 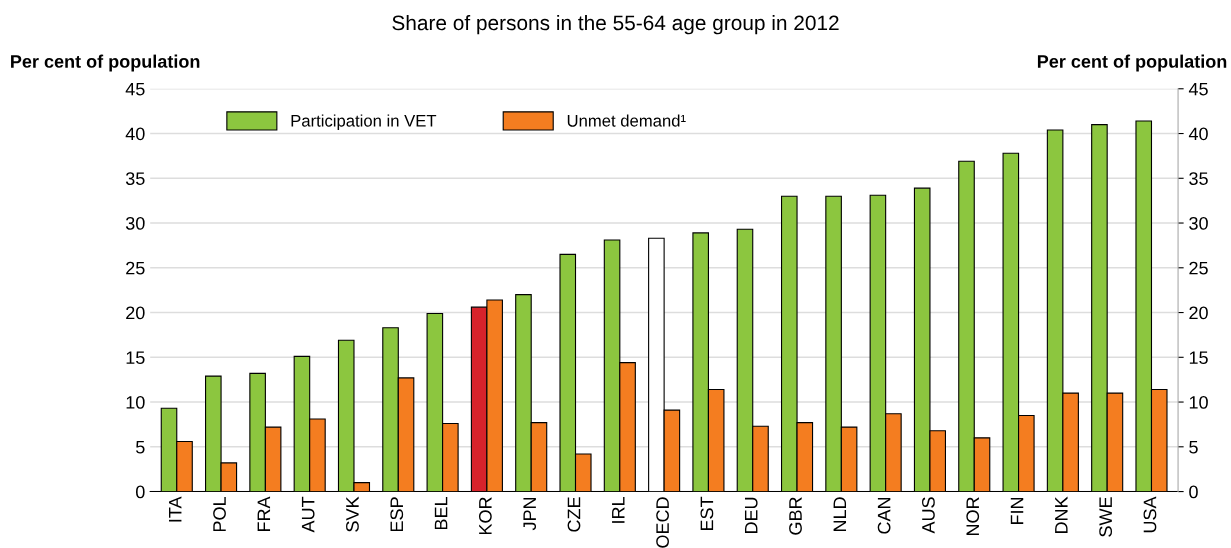 What do you see at coordinates (175, 509) in the screenshot?
I see `x-tick-label: ITA` at bounding box center [175, 509].